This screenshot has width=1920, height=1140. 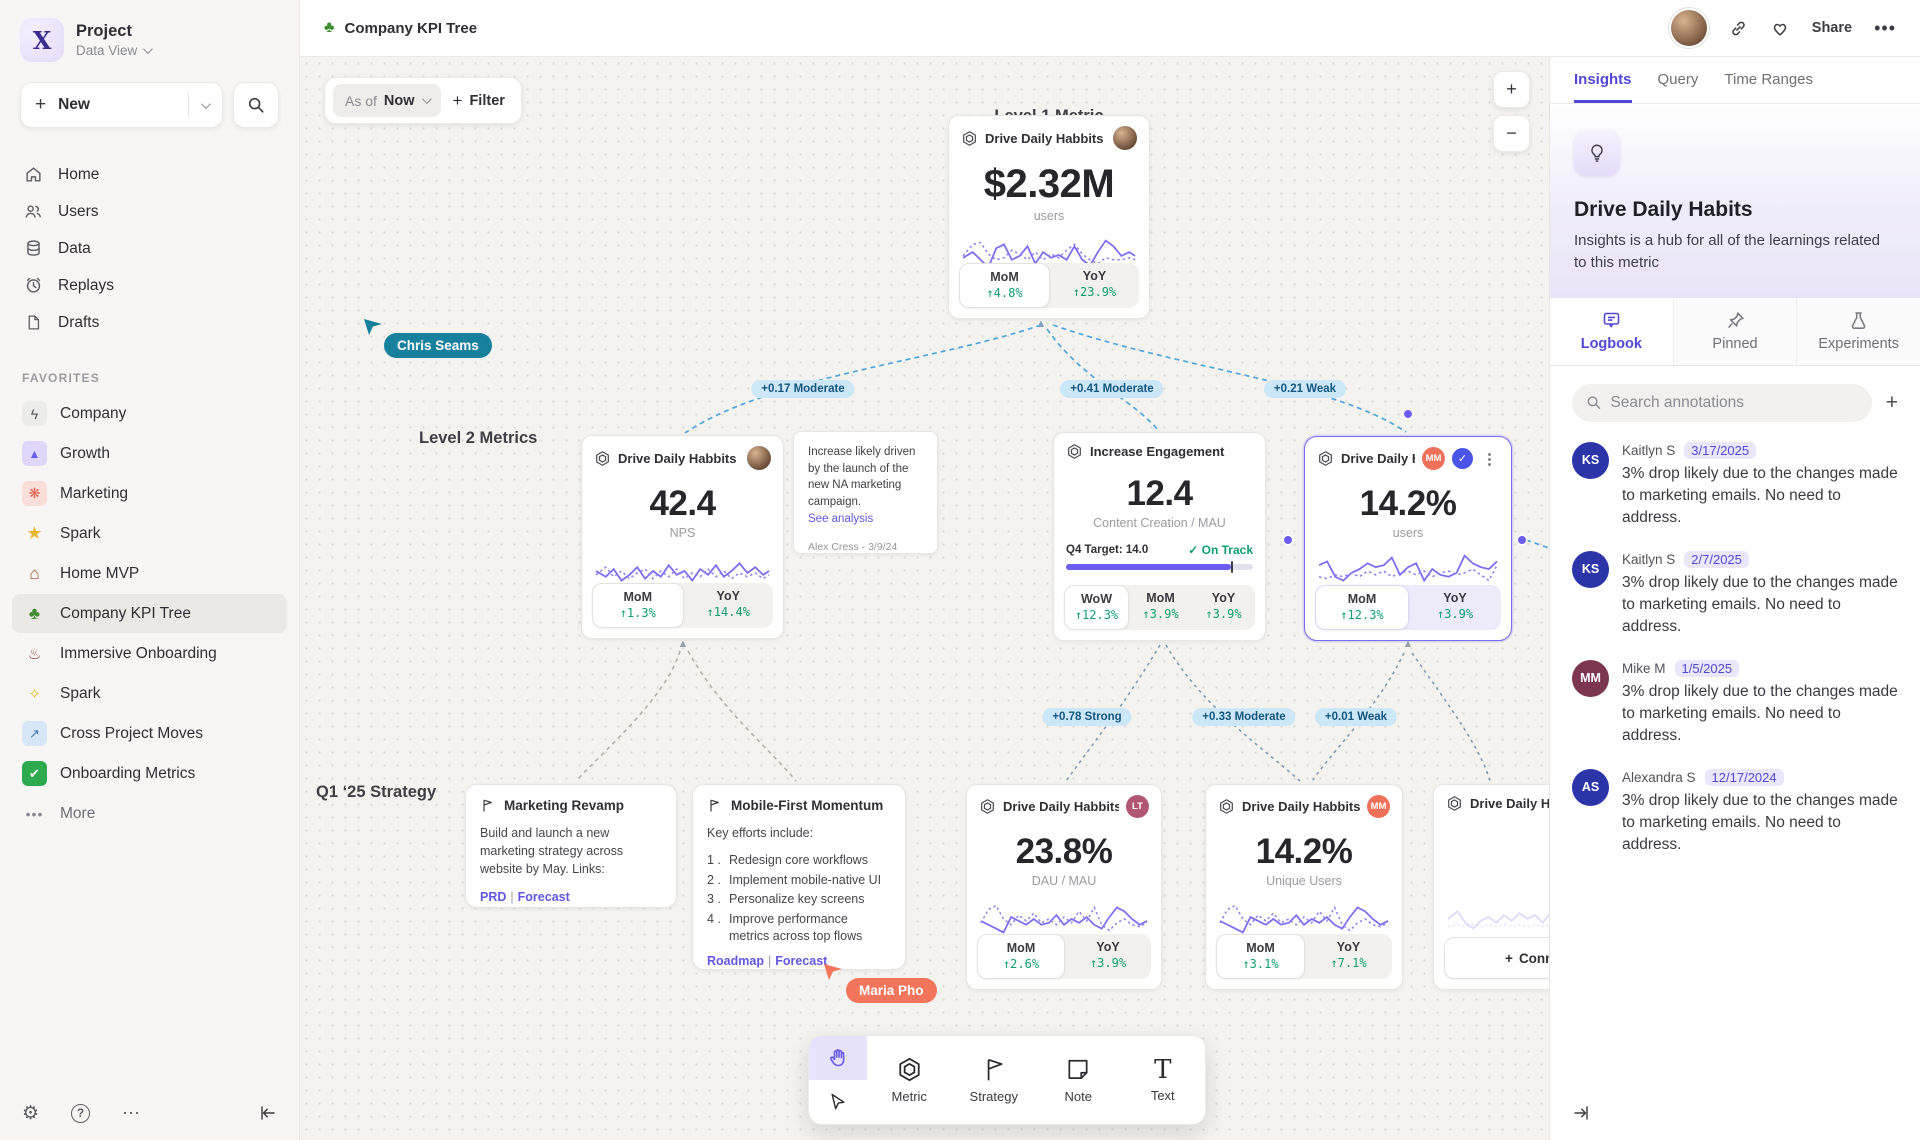 What do you see at coordinates (387, 100) in the screenshot?
I see `as-of-dropdown: As of Now` at bounding box center [387, 100].